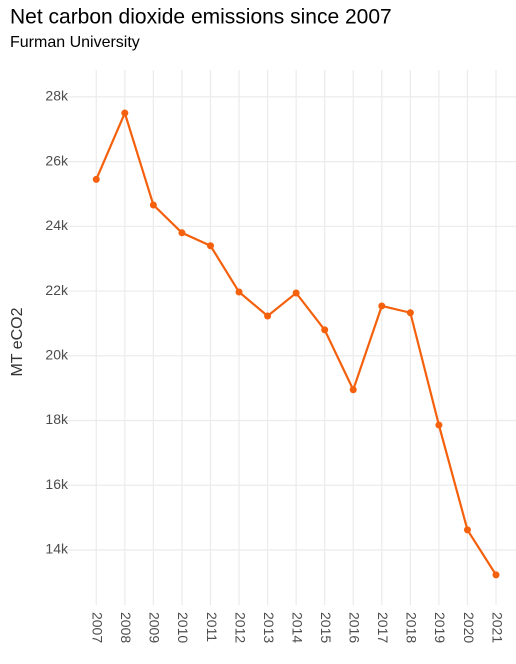  What do you see at coordinates (469, 627) in the screenshot?
I see `x-tick-label: 2020` at bounding box center [469, 627].